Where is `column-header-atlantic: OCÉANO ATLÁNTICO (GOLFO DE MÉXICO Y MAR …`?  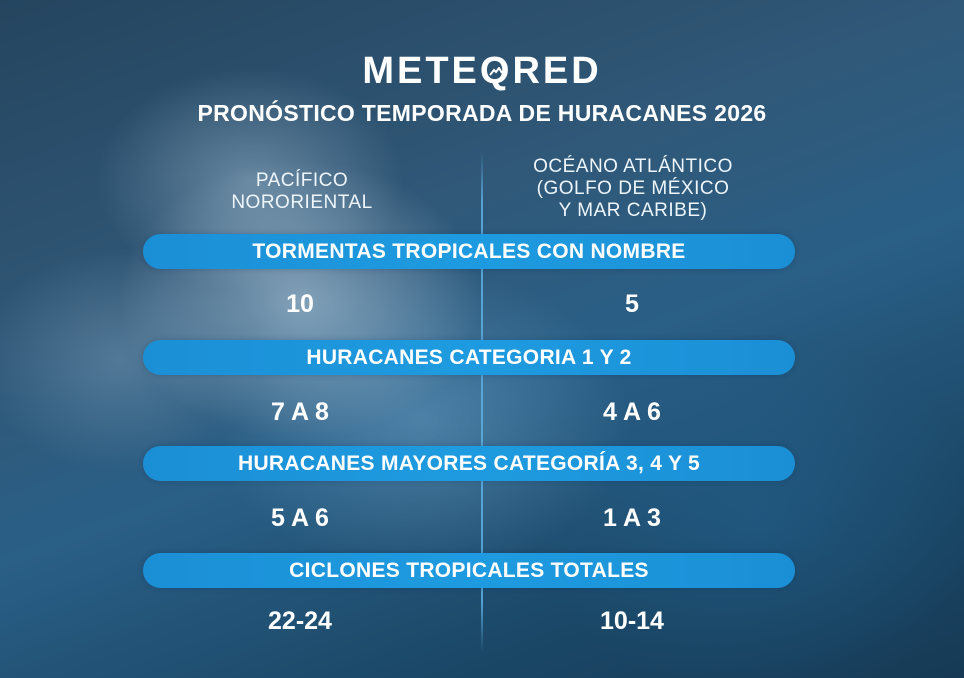
column-header-atlantic: OCÉANO ATLÁNTICO (GOLFO DE MÉXICO Y MAR … is located at coordinates (633, 189).